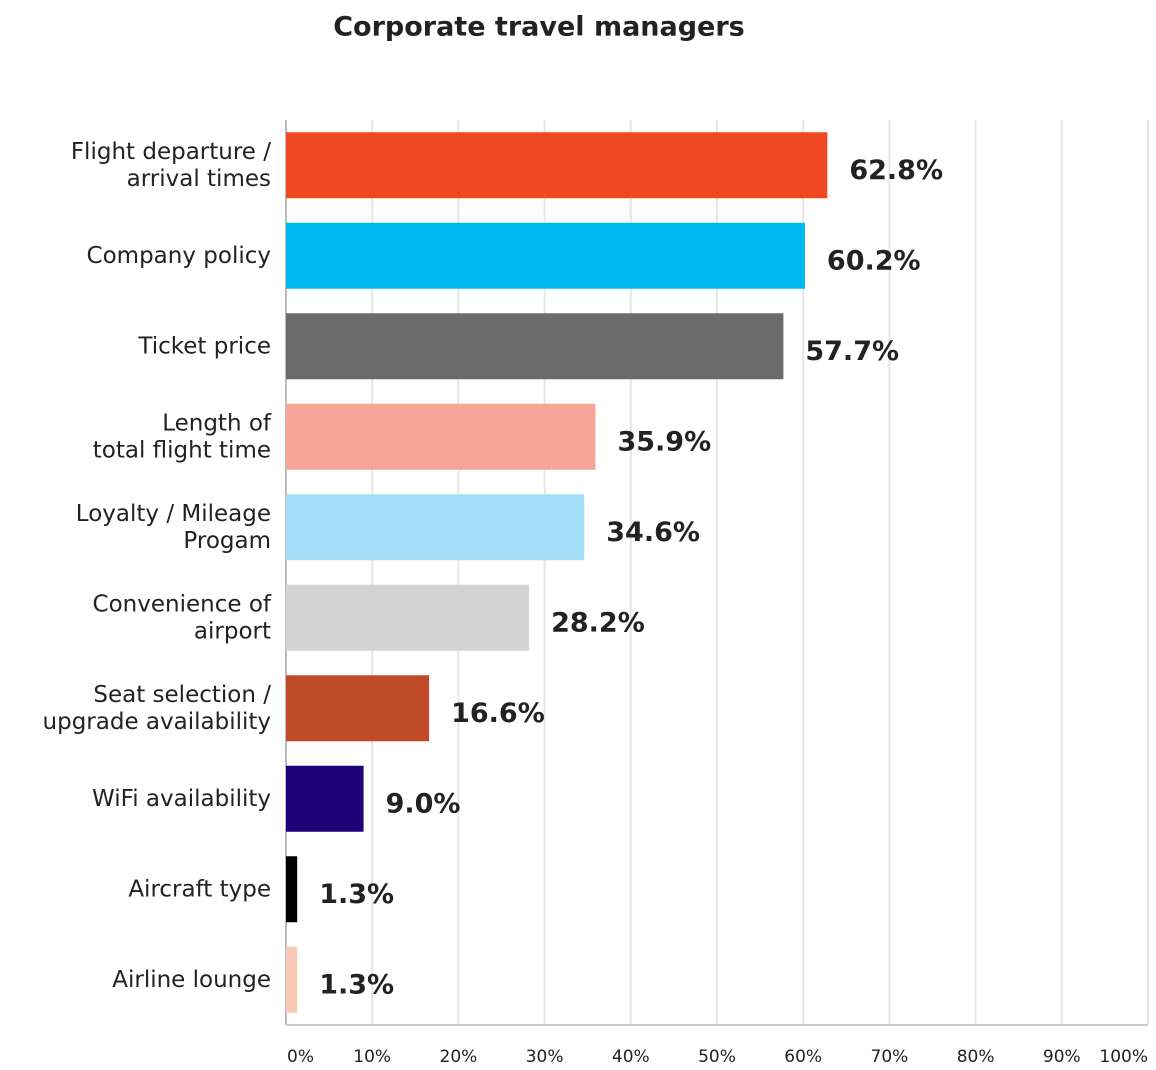  What do you see at coordinates (631, 1056) in the screenshot?
I see `x-tick-label: 40%` at bounding box center [631, 1056].